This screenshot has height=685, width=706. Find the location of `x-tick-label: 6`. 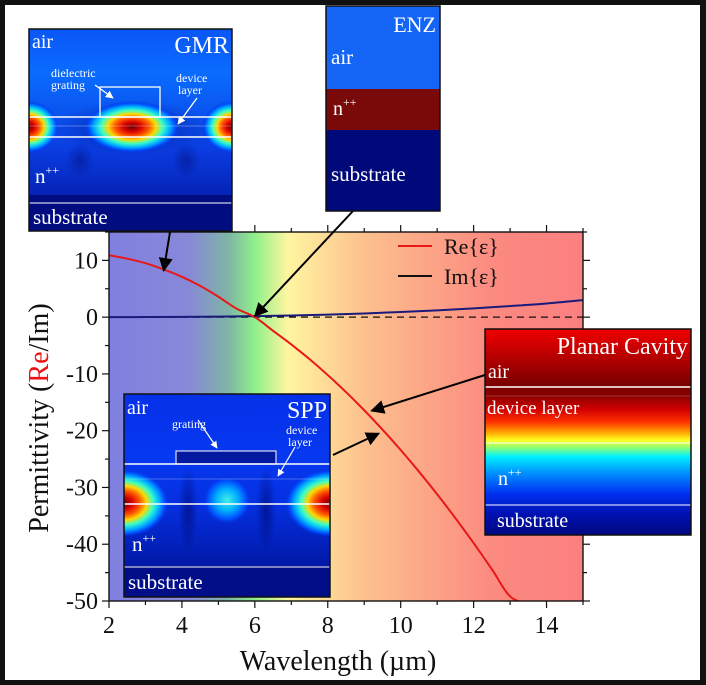

x-tick-label: 6 is located at coordinates (255, 626).